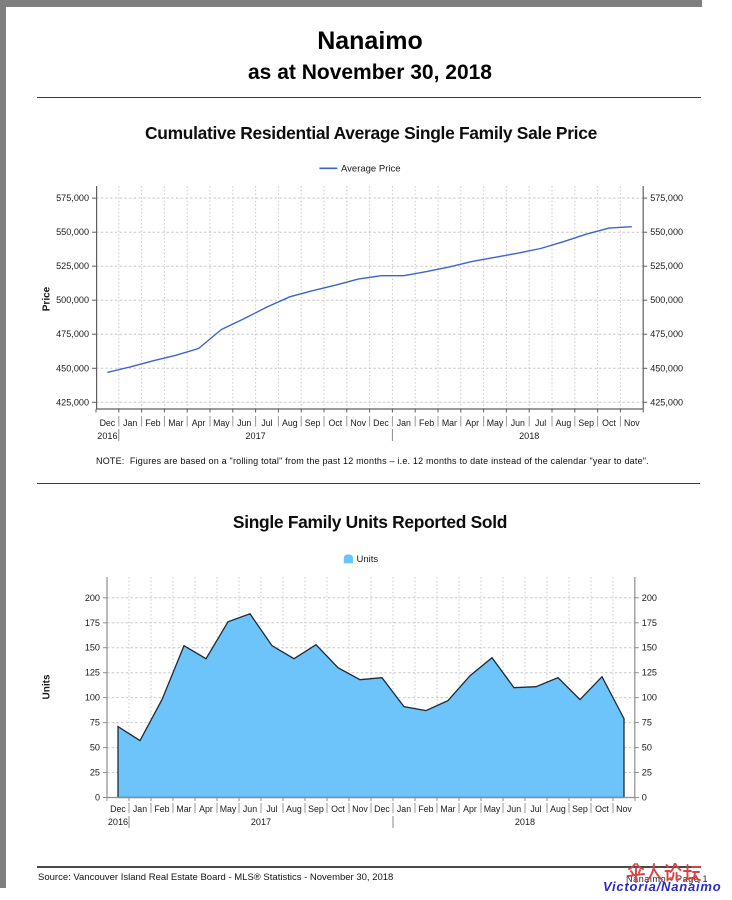 The image size is (732, 900). Describe the element at coordinates (371, 169) in the screenshot. I see `svg-text: Average Price` at that location.